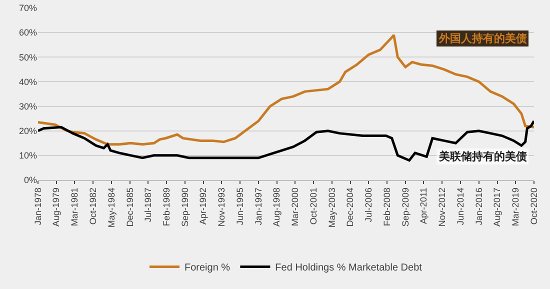 This screenshot has height=289, width=550. I want to click on x-tick-label: Dec-1985, so click(129, 207).